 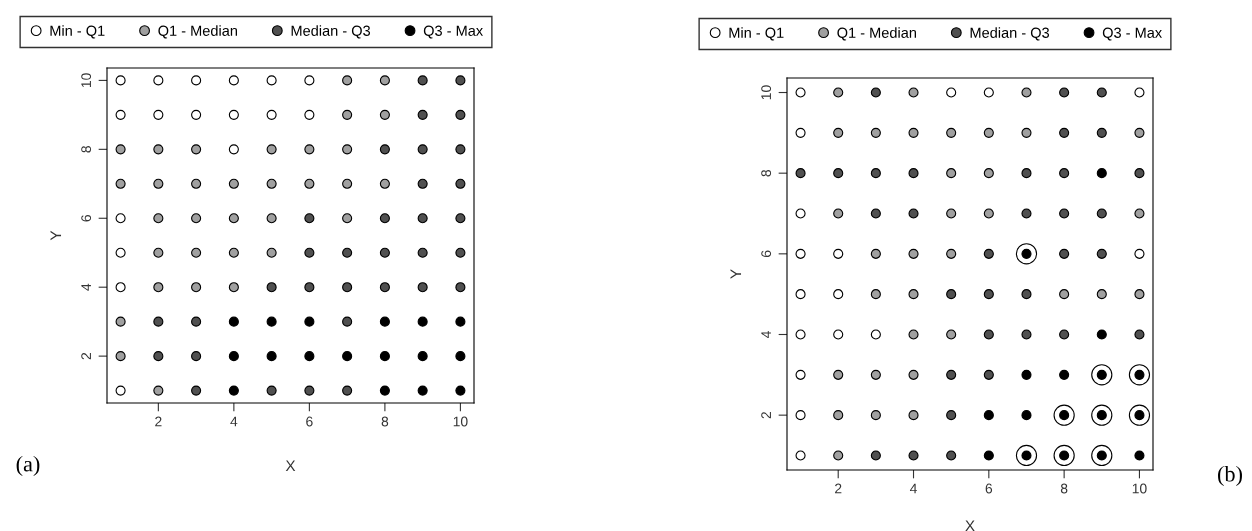 I want to click on x-tick-label: 8, so click(x=385, y=421).